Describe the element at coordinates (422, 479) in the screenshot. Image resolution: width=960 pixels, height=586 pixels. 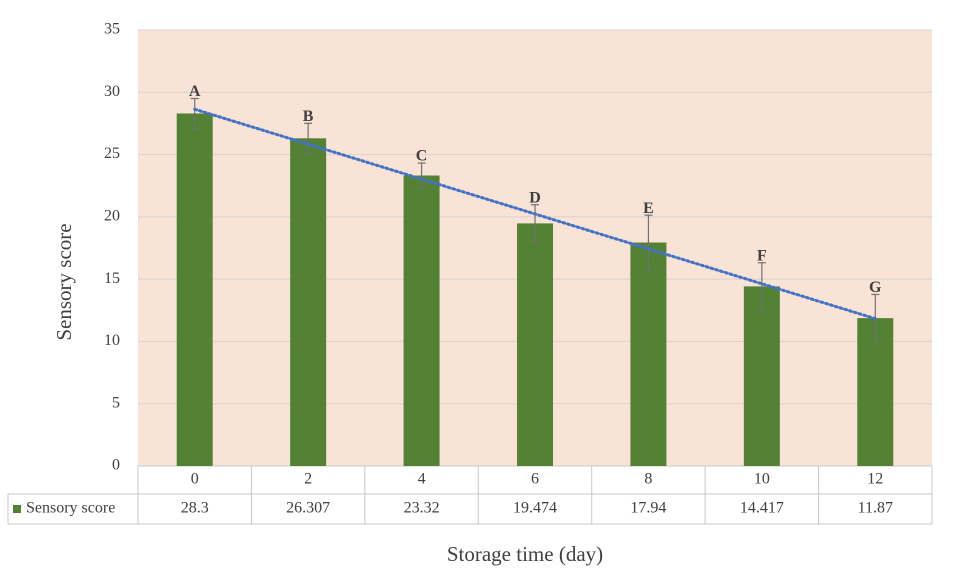
I see `x-tick-label: 4` at that location.